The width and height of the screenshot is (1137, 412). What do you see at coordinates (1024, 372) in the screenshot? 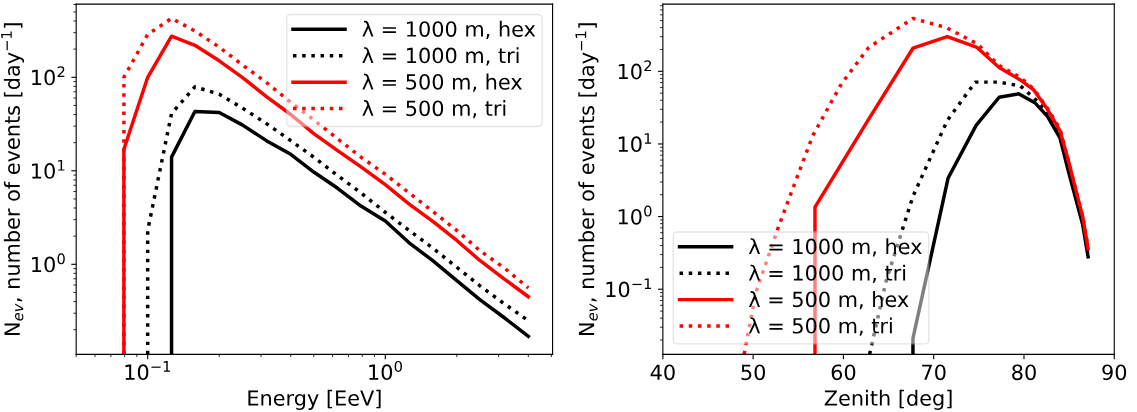
I see `x-tick-label: 80` at bounding box center [1024, 372].